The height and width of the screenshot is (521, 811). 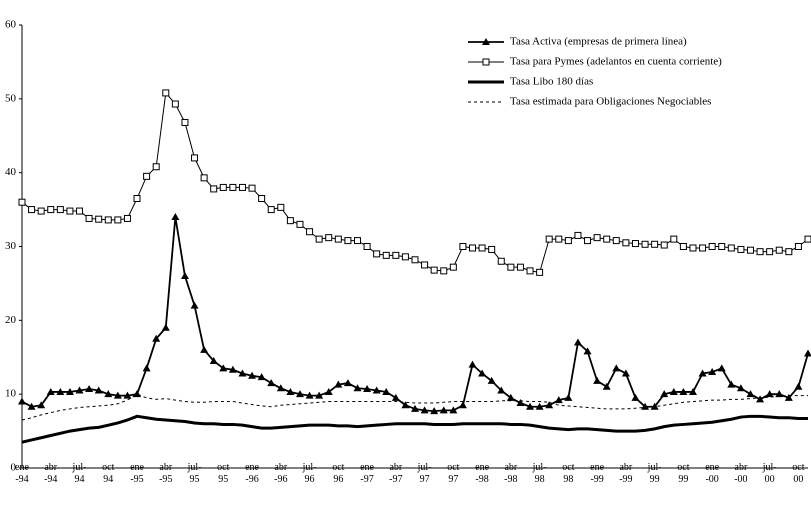 What do you see at coordinates (626, 473) in the screenshot?
I see `x-tick-label: abr -99` at bounding box center [626, 473].